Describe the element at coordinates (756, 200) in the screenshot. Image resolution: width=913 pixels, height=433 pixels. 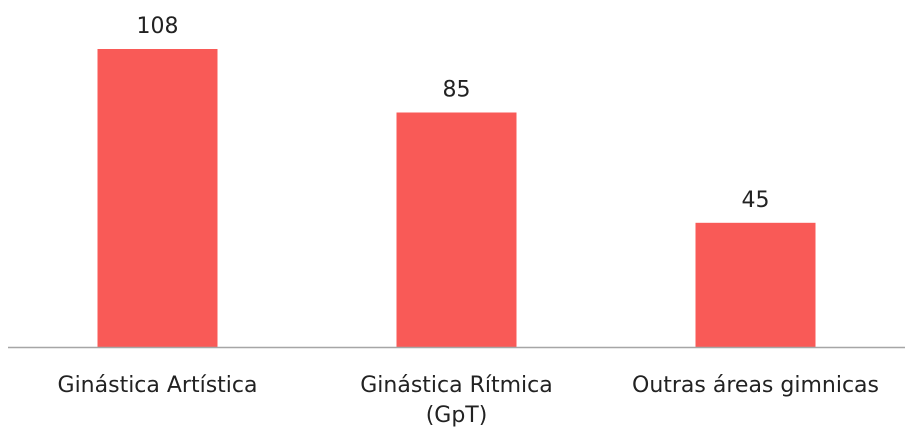
I see `data-label-2: 45` at that location.